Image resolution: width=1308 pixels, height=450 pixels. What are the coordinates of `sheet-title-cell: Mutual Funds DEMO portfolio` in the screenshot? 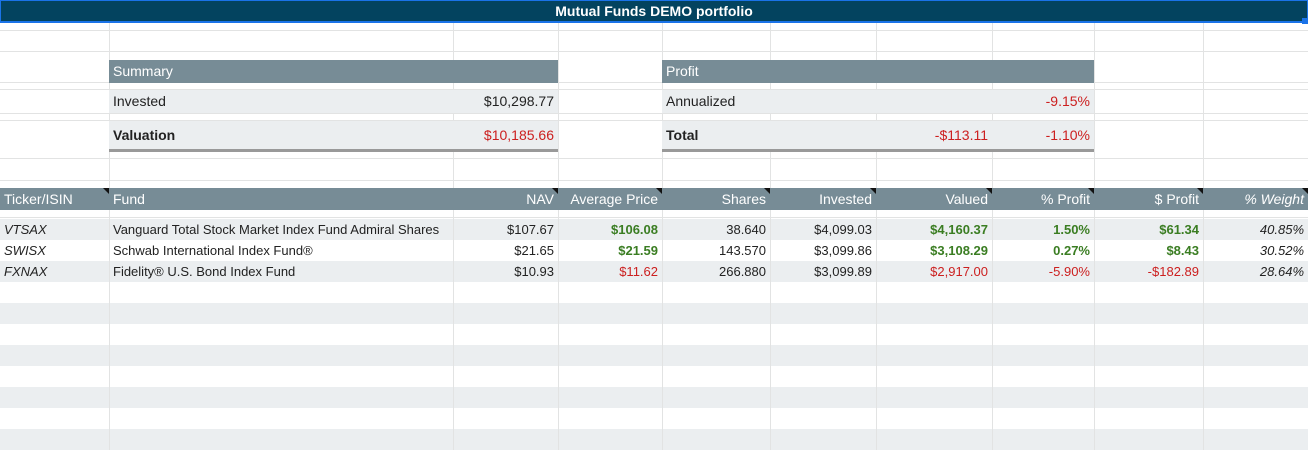 It's located at (654, 11).